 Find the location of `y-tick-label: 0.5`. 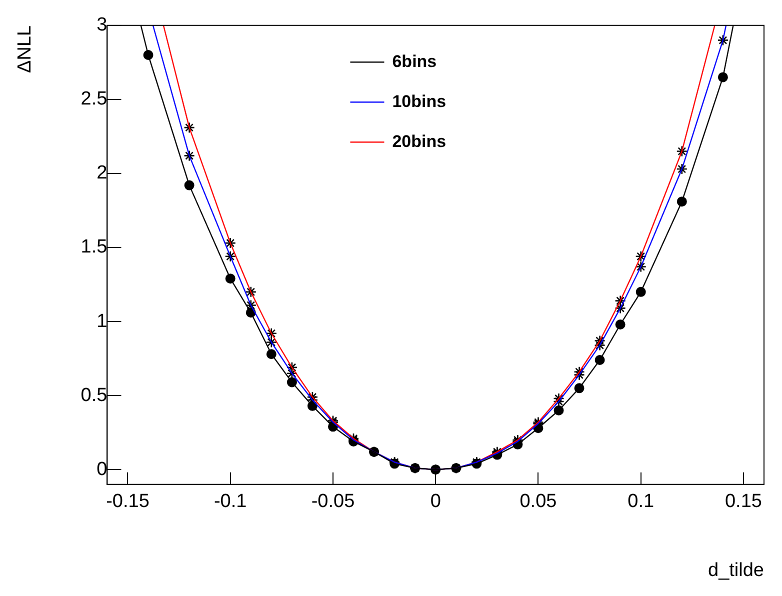

y-tick-label: 0.5 is located at coordinates (94, 395).